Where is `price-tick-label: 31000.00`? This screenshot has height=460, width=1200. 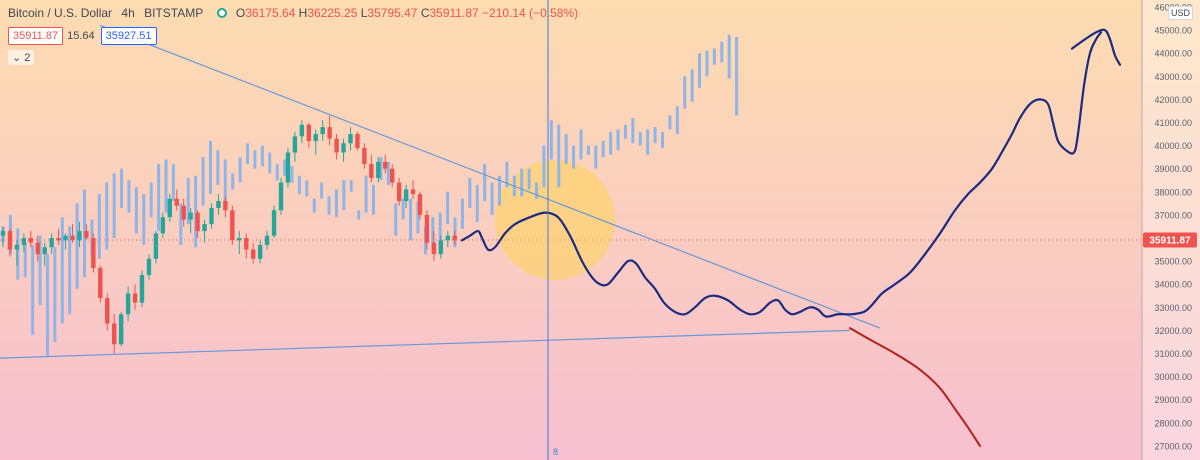 price-tick-label: 31000.00 is located at coordinates (1173, 354).